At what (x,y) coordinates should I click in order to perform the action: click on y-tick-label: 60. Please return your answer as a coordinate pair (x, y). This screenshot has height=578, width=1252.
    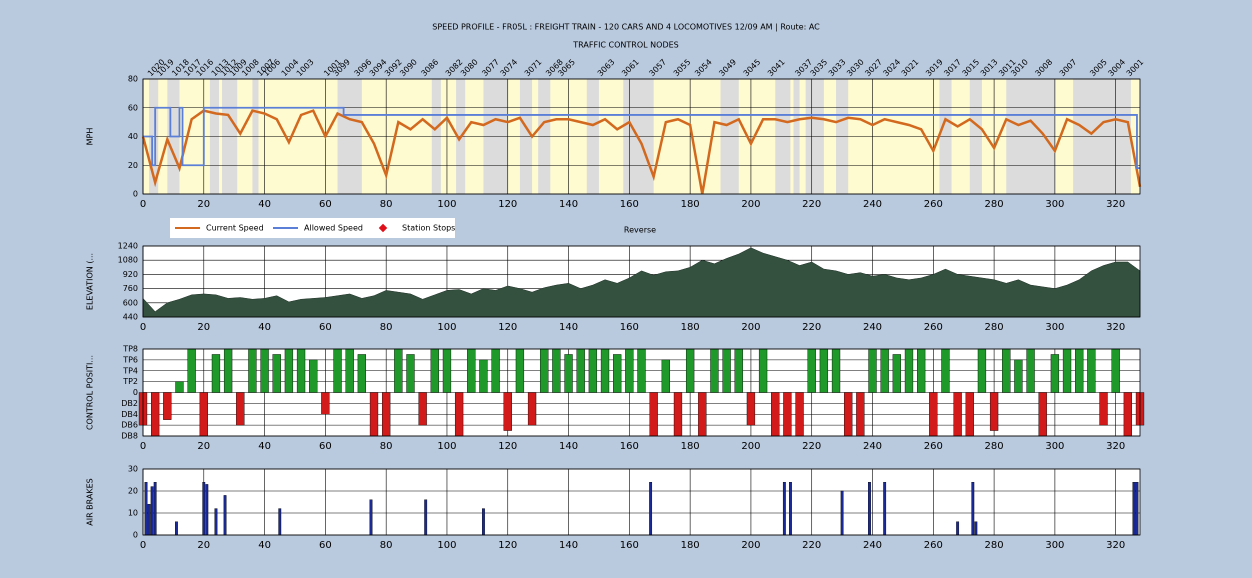
    Looking at the image, I should click on (133, 107).